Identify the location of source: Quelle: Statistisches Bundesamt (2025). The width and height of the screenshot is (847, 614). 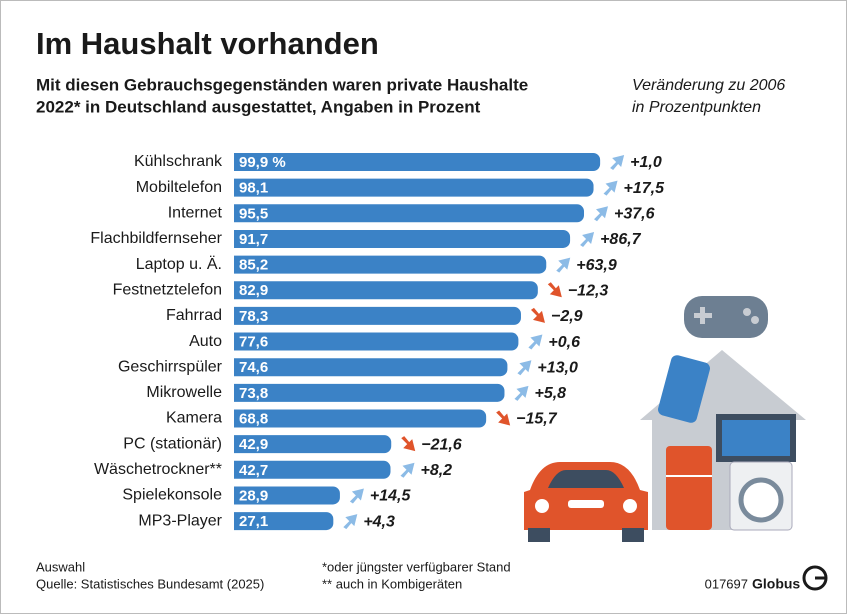
(150, 583).